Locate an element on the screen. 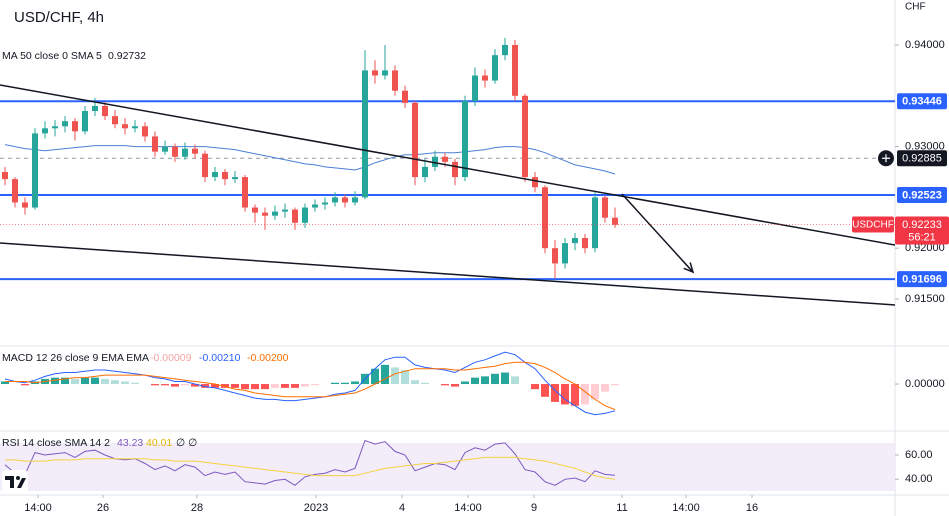 This screenshot has width=949, height=516. crosshair-label-bg is located at coordinates (922, 158).